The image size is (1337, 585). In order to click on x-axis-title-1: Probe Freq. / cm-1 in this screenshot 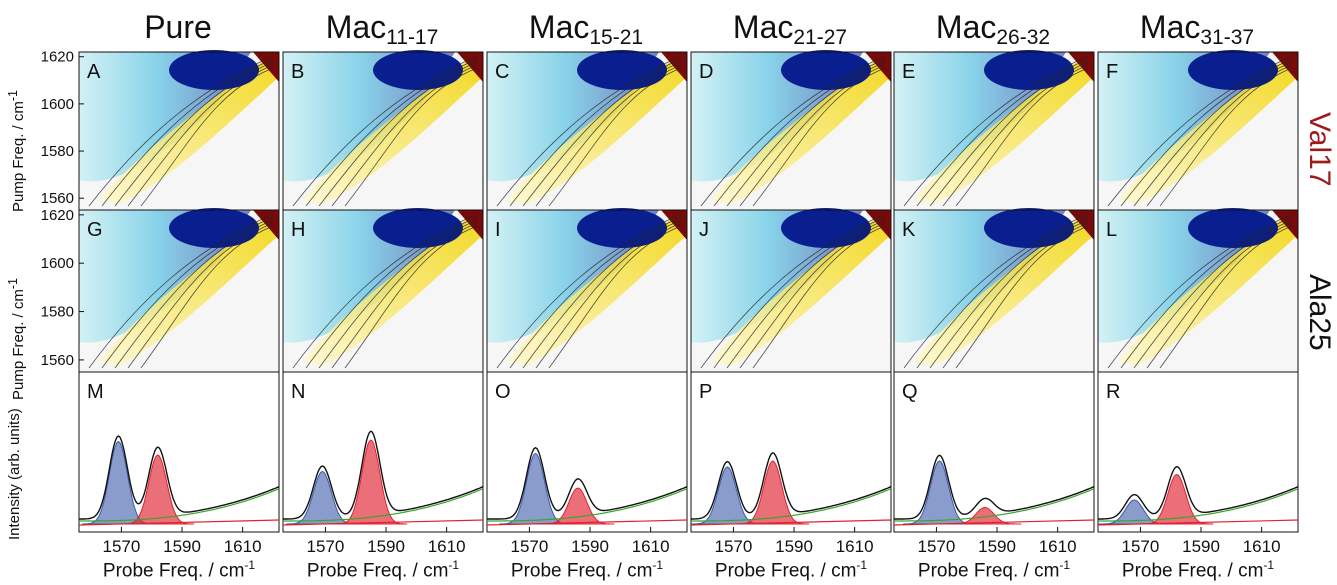, I will do `click(179, 570)`.